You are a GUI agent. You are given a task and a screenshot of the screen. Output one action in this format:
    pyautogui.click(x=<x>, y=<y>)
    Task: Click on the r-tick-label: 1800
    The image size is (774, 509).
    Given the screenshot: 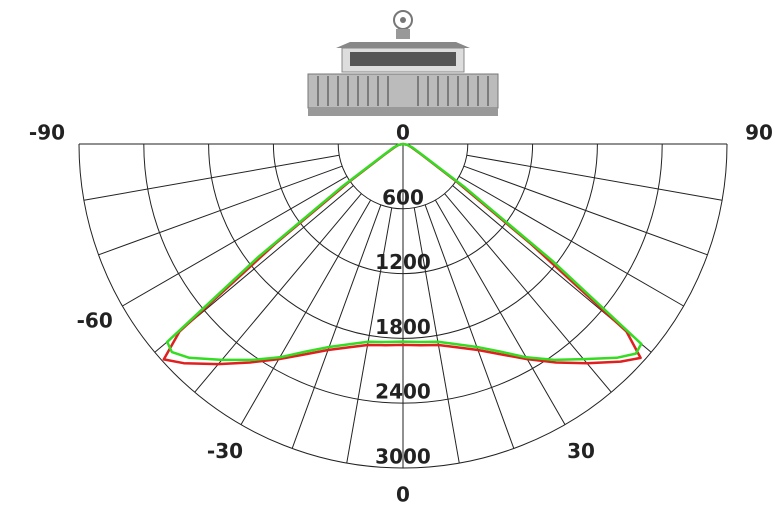 What is the action you would take?
    pyautogui.click(x=403, y=327)
    